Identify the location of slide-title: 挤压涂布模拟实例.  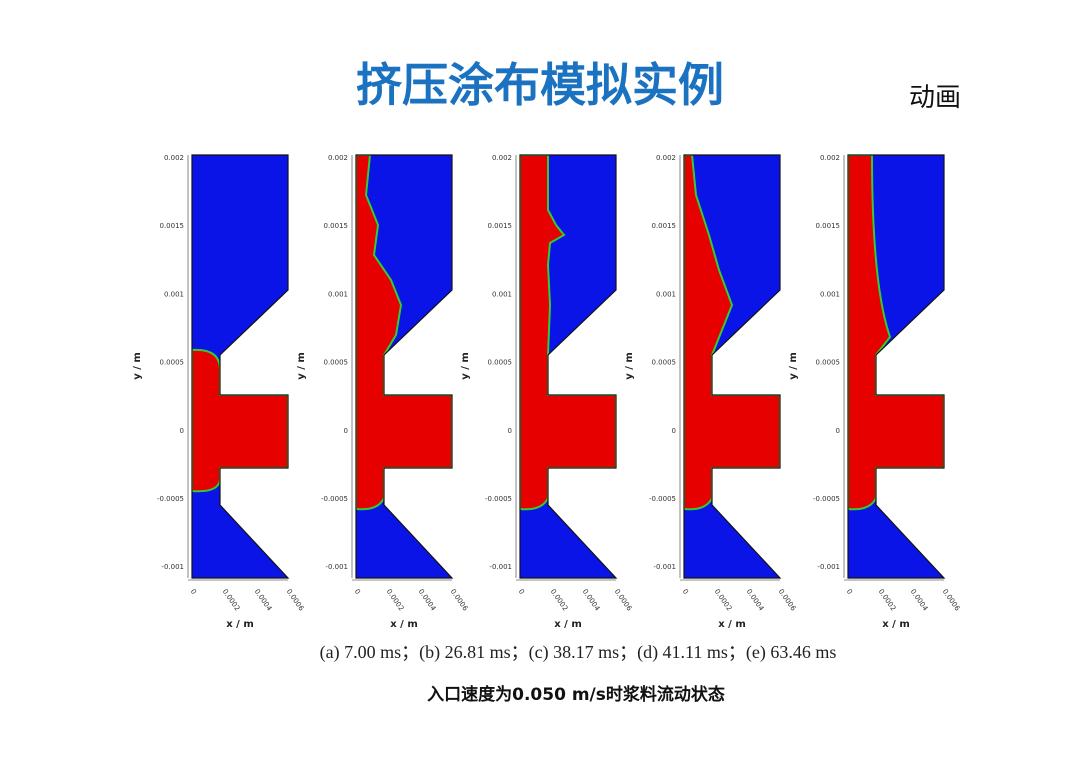
(540, 85).